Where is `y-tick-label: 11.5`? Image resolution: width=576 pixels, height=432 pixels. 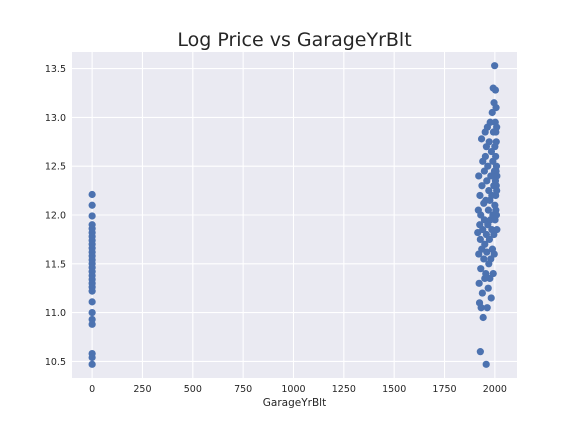 y-tick-label: 11.5 is located at coordinates (55, 264).